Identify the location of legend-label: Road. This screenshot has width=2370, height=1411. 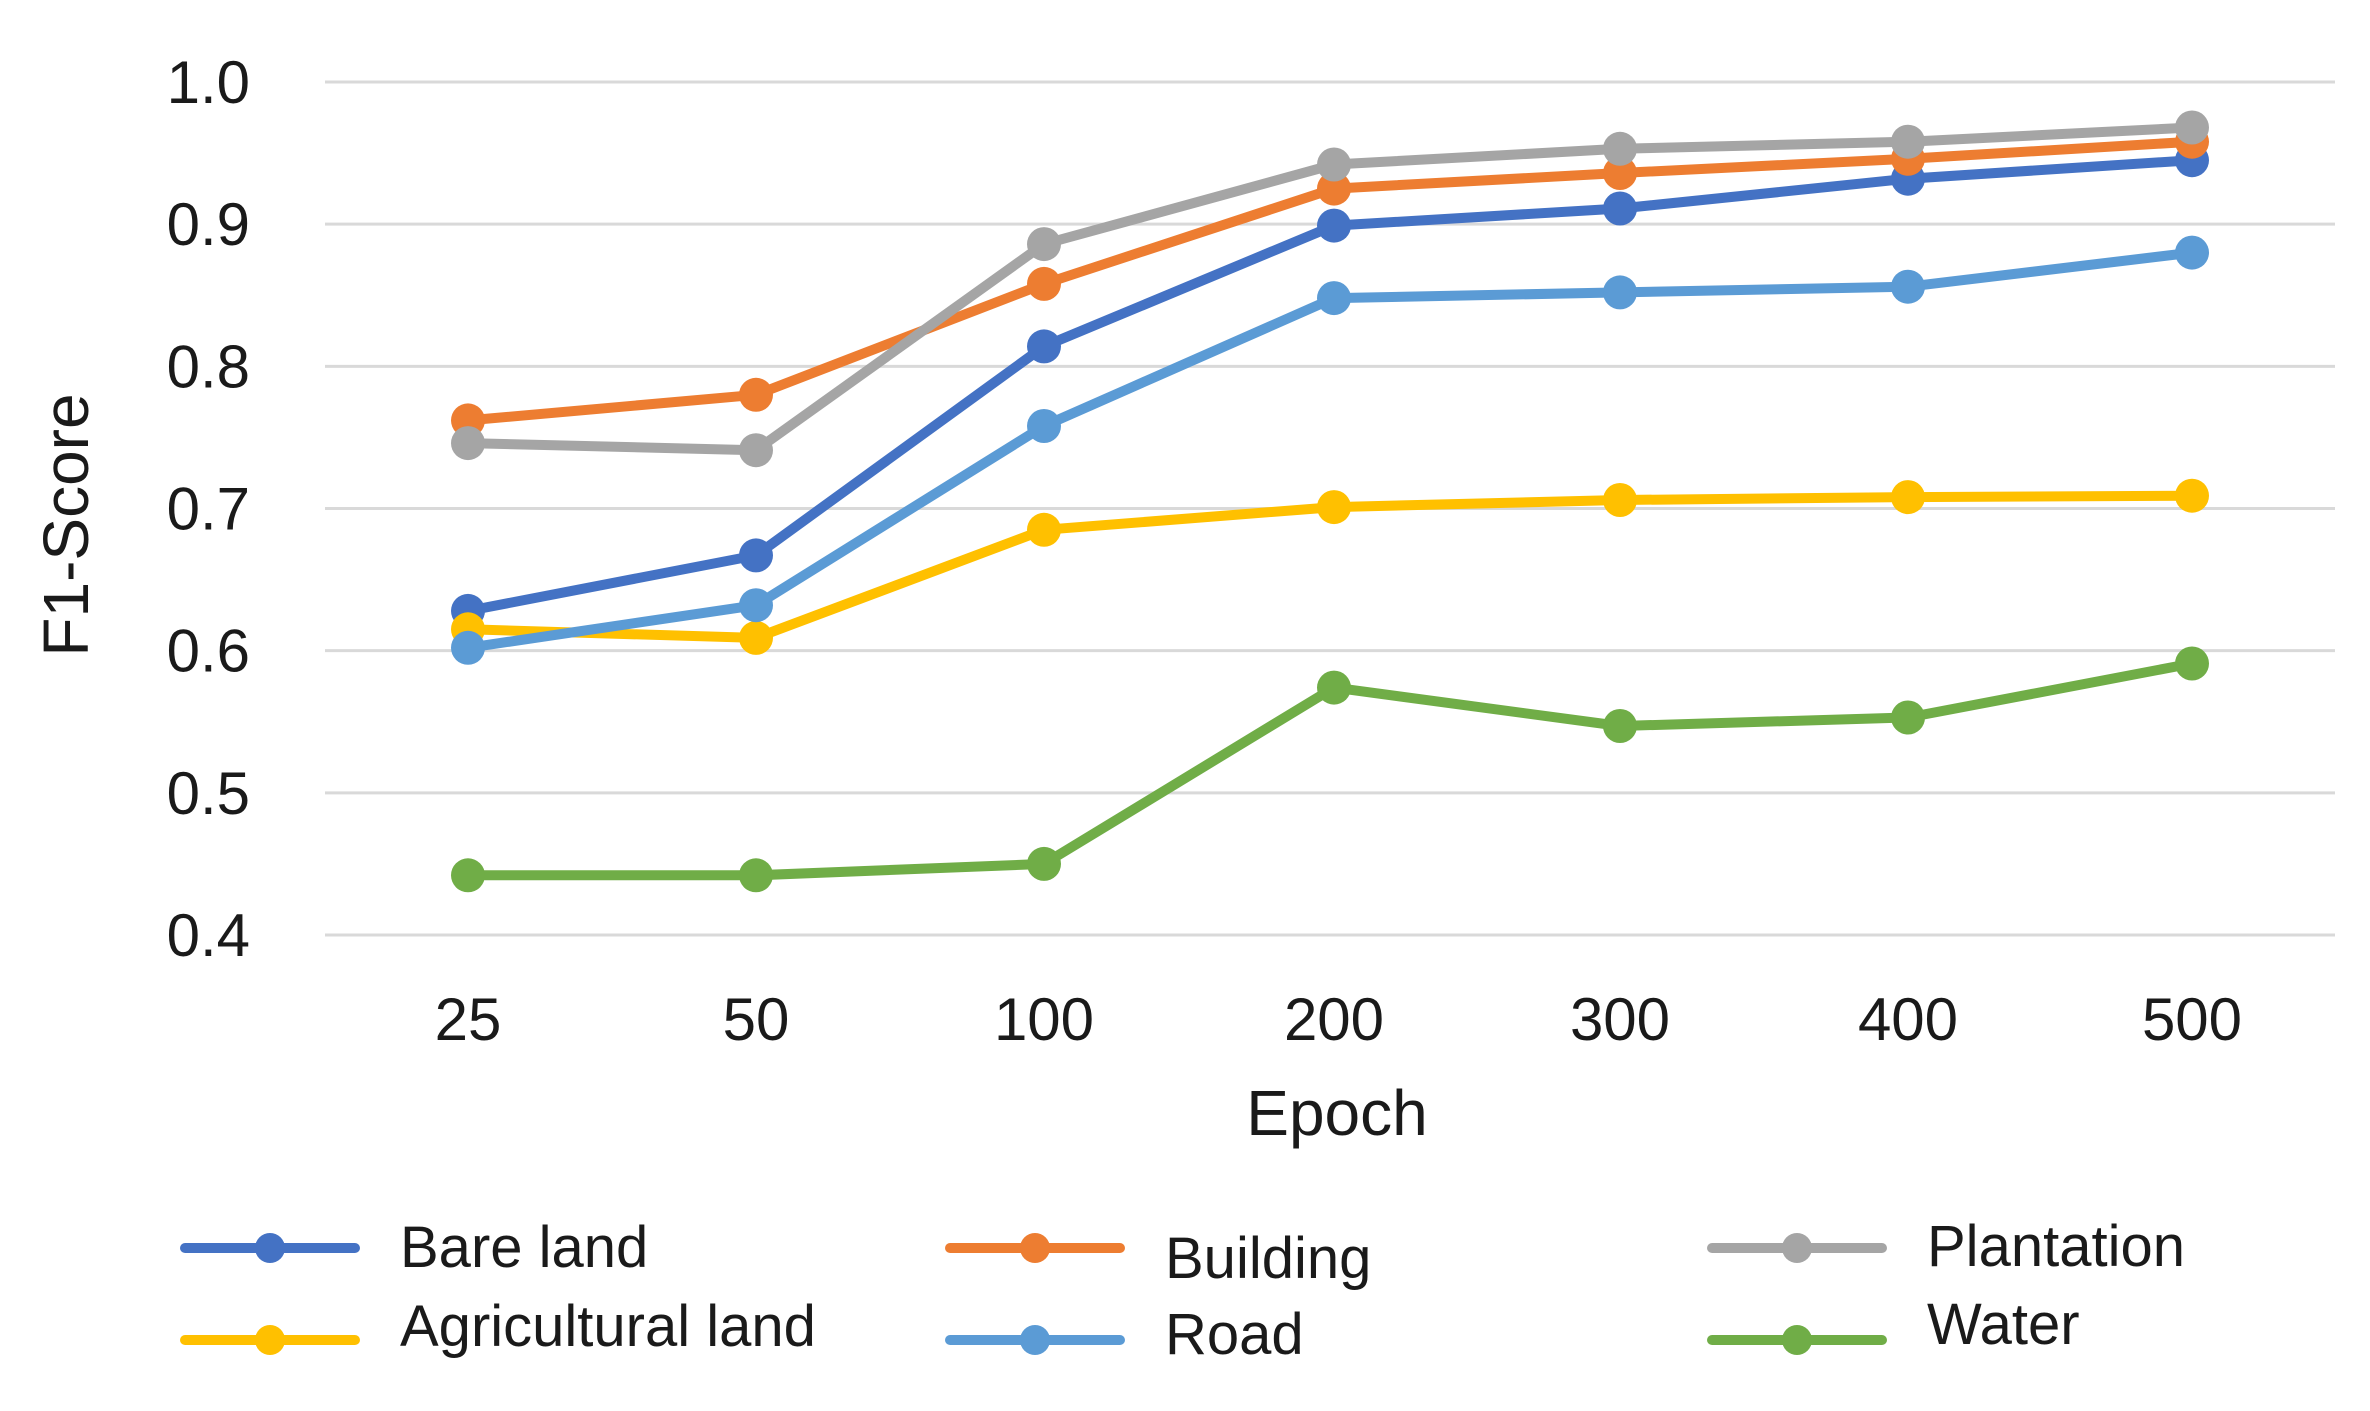
(1234, 1334).